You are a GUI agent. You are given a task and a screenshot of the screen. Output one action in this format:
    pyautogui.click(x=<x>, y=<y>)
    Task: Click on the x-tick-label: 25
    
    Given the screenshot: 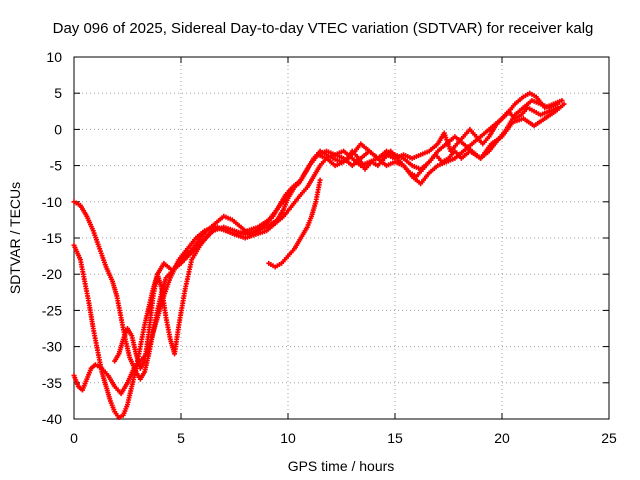 What is the action you would take?
    pyautogui.click(x=609, y=438)
    